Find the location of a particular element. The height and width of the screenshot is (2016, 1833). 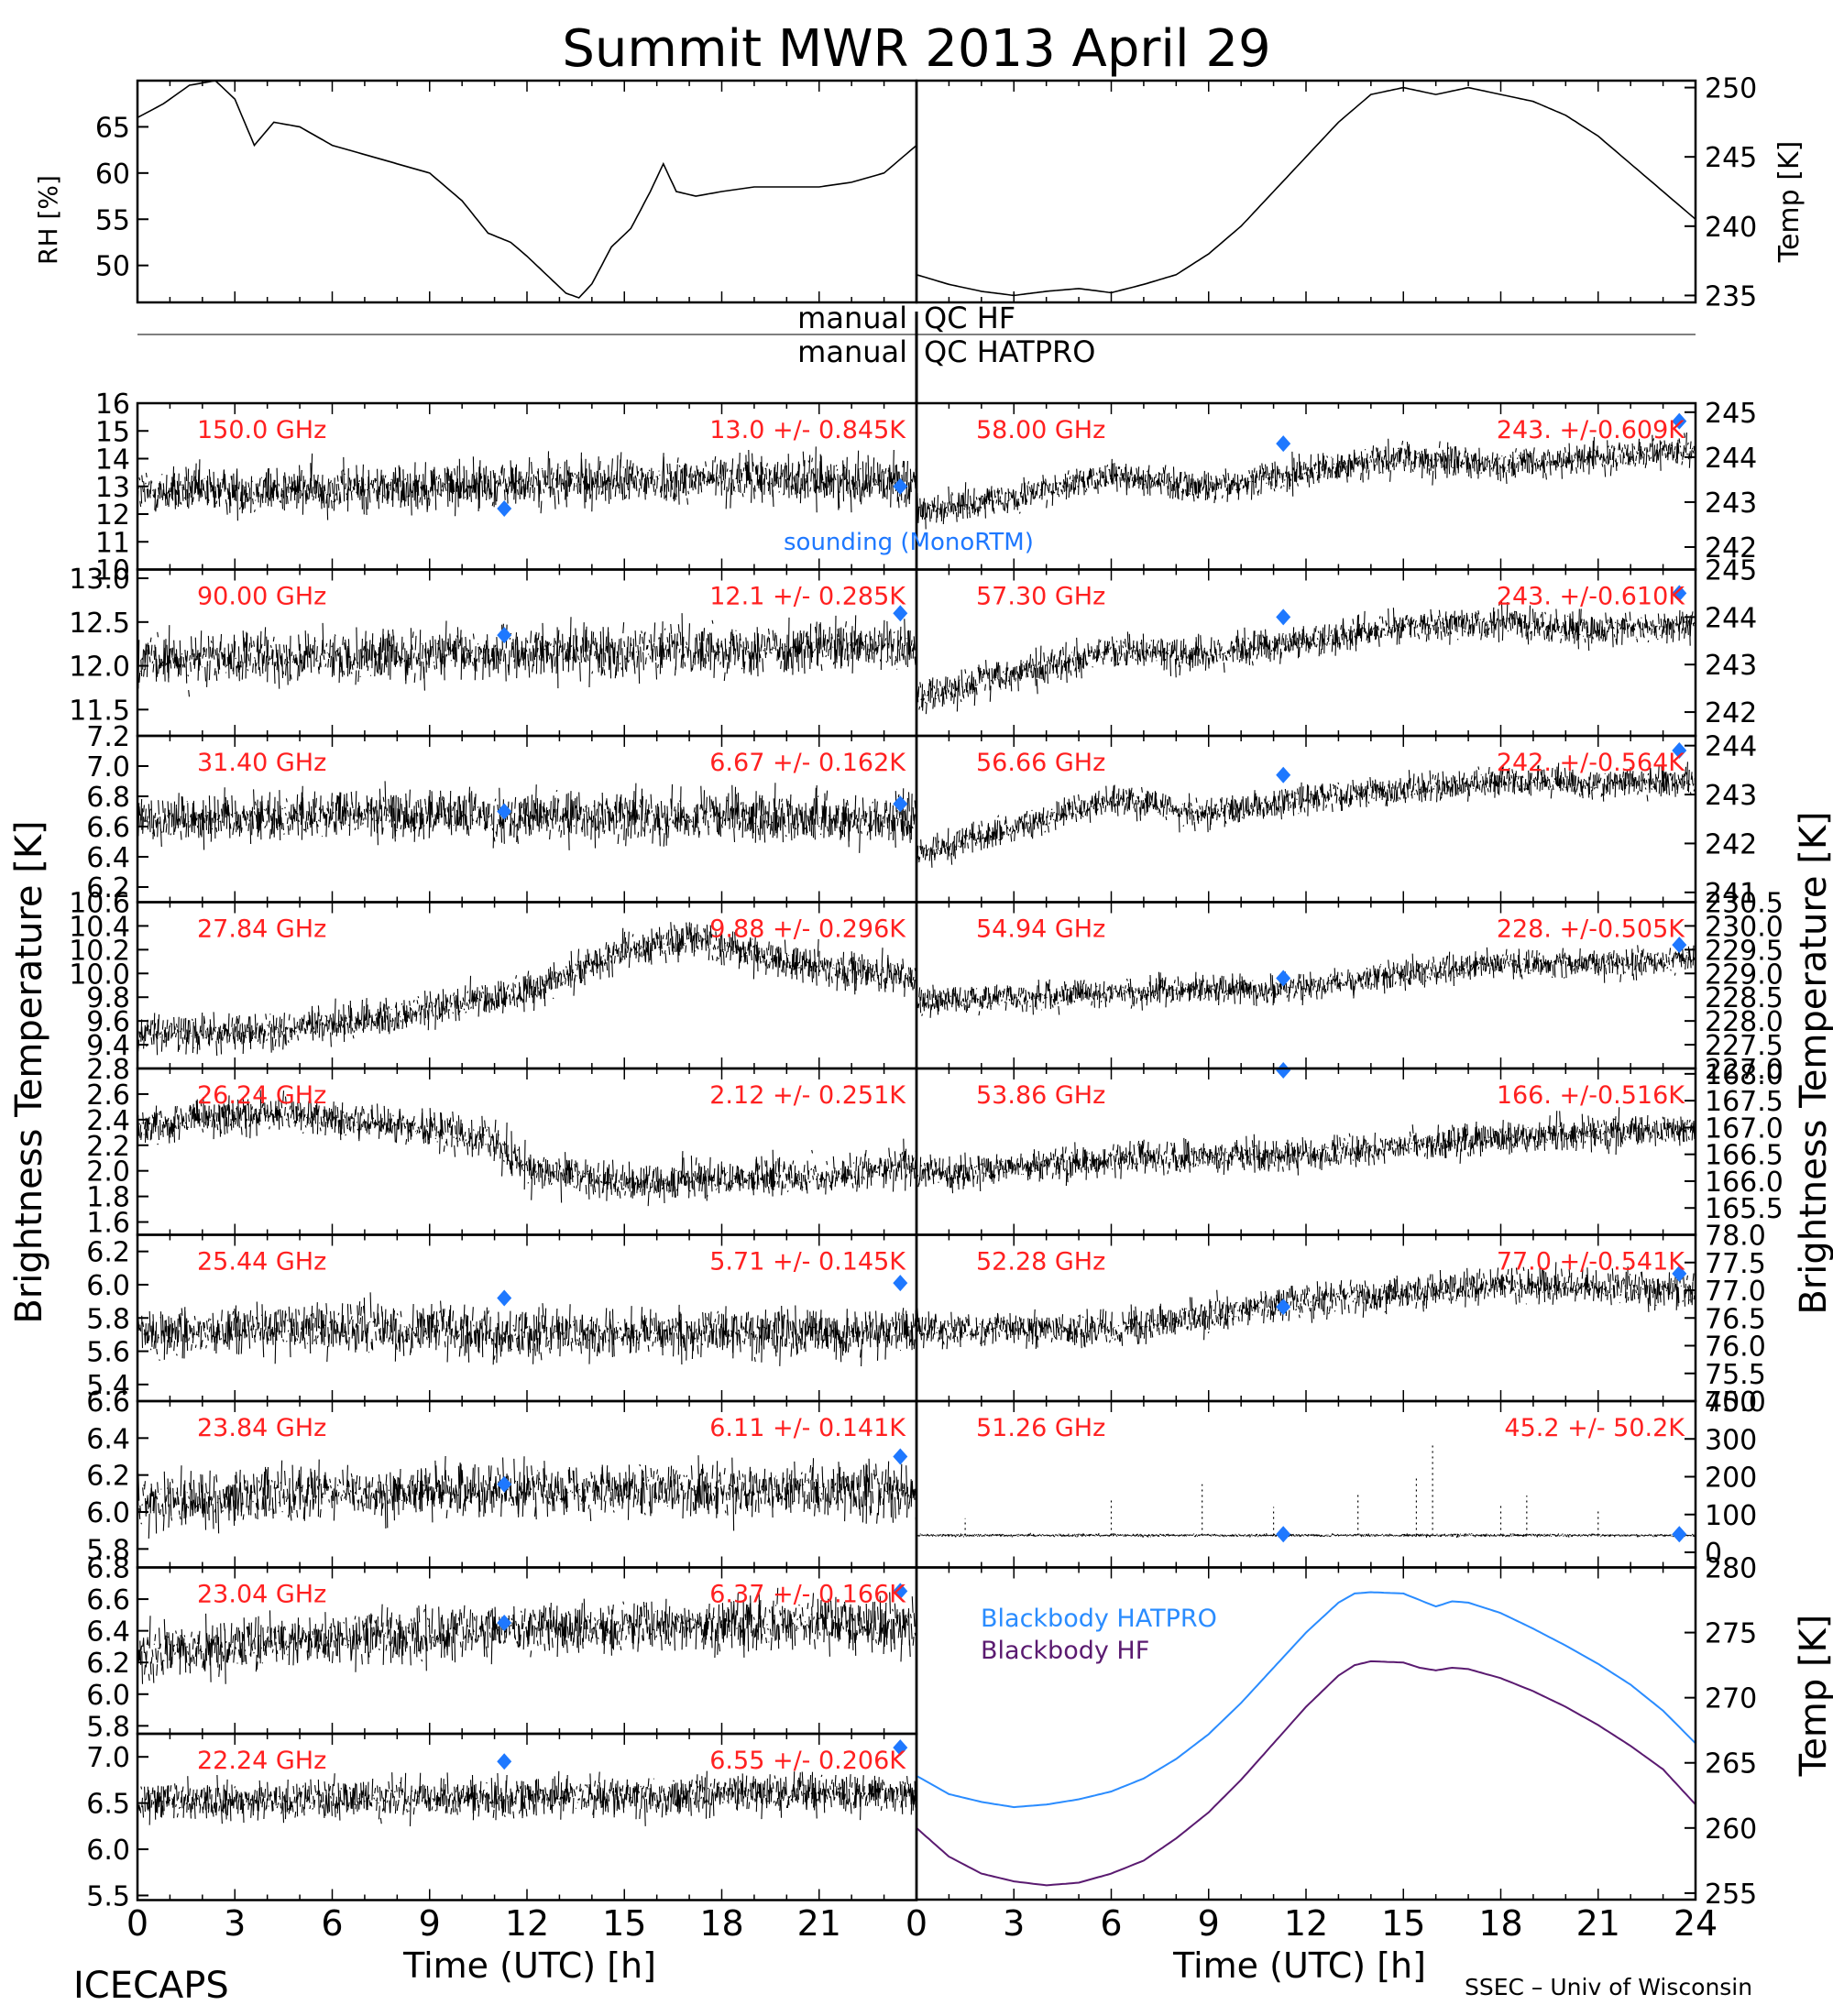

ch25-ytick-label: 5.6 is located at coordinates (108, 1353).